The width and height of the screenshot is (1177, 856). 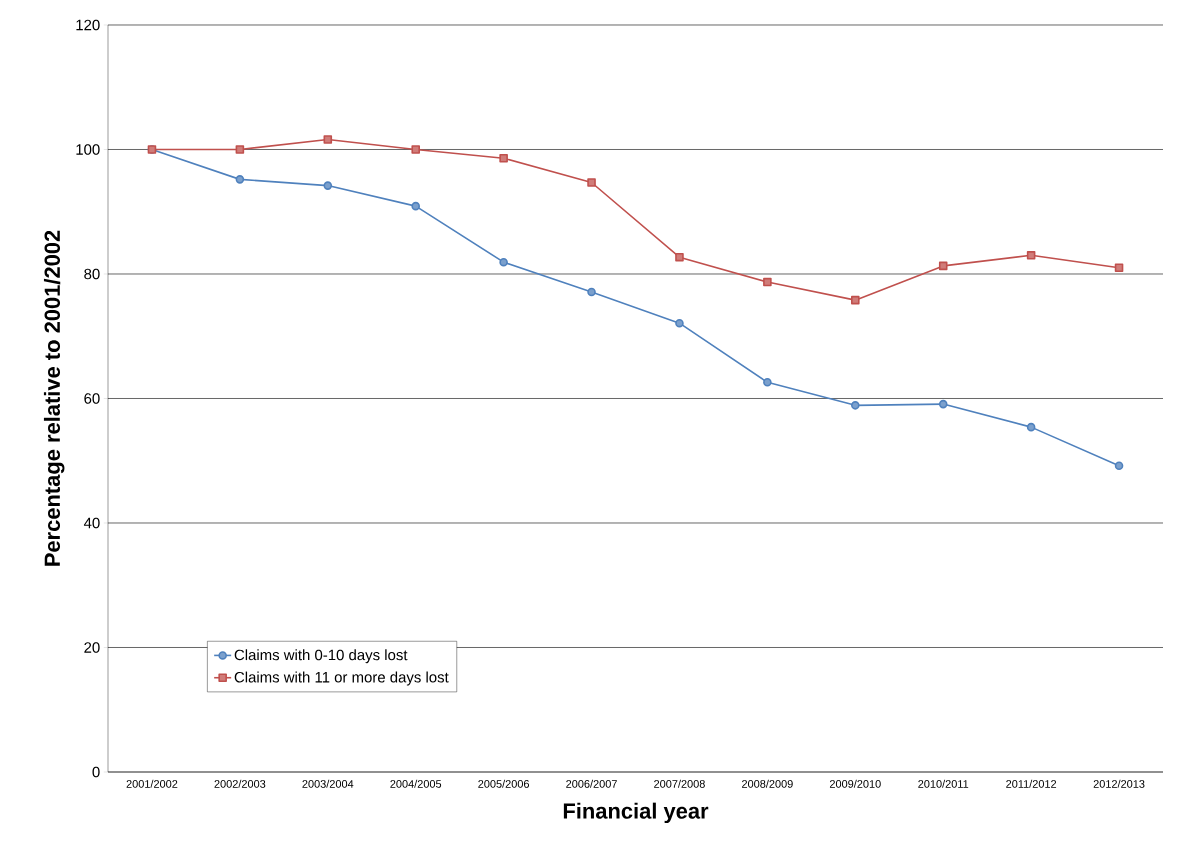 What do you see at coordinates (240, 783) in the screenshot?
I see `x-tick-label: 2002/2003` at bounding box center [240, 783].